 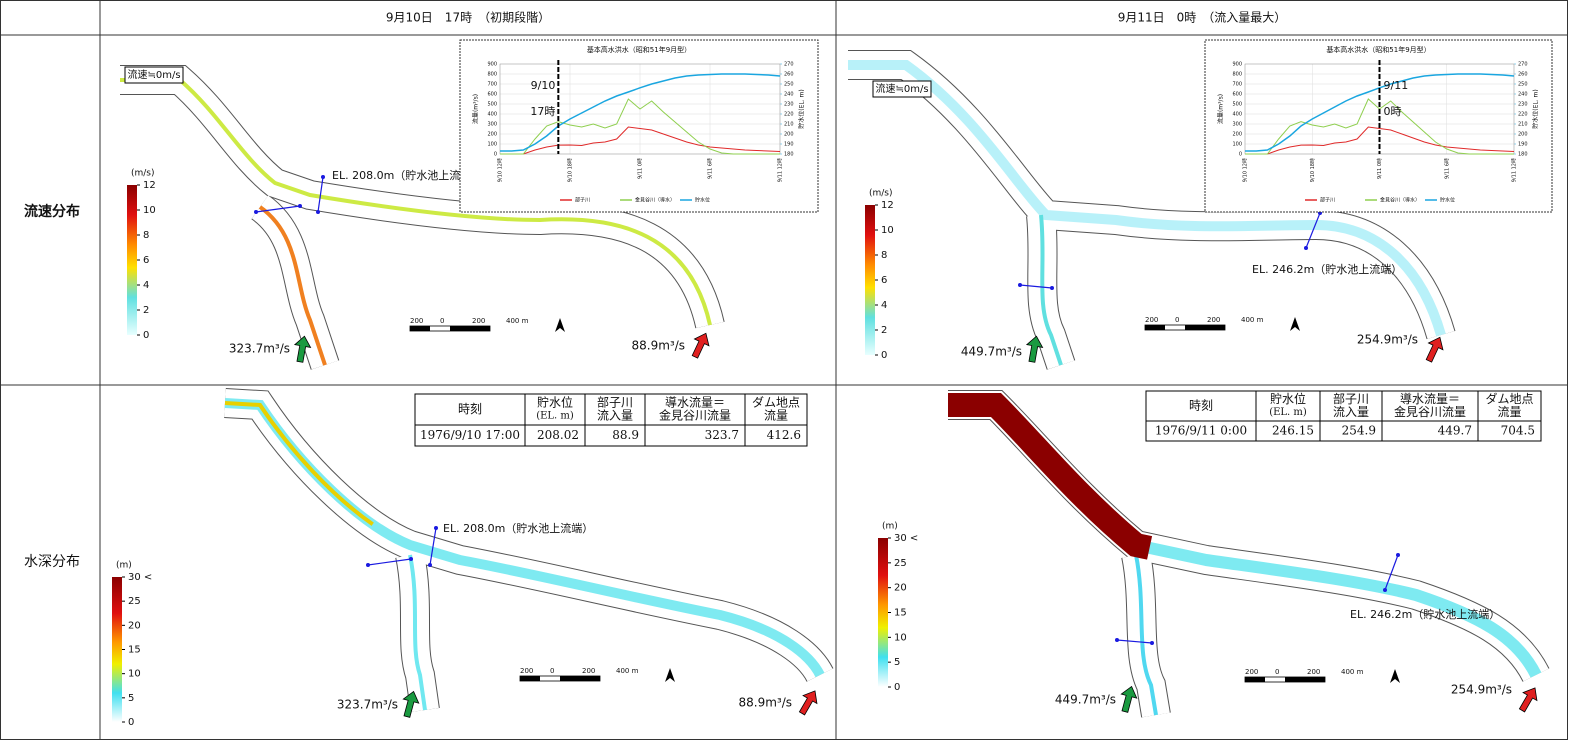 What do you see at coordinates (52, 211) in the screenshot?
I see `row-label: 流速分布` at bounding box center [52, 211].